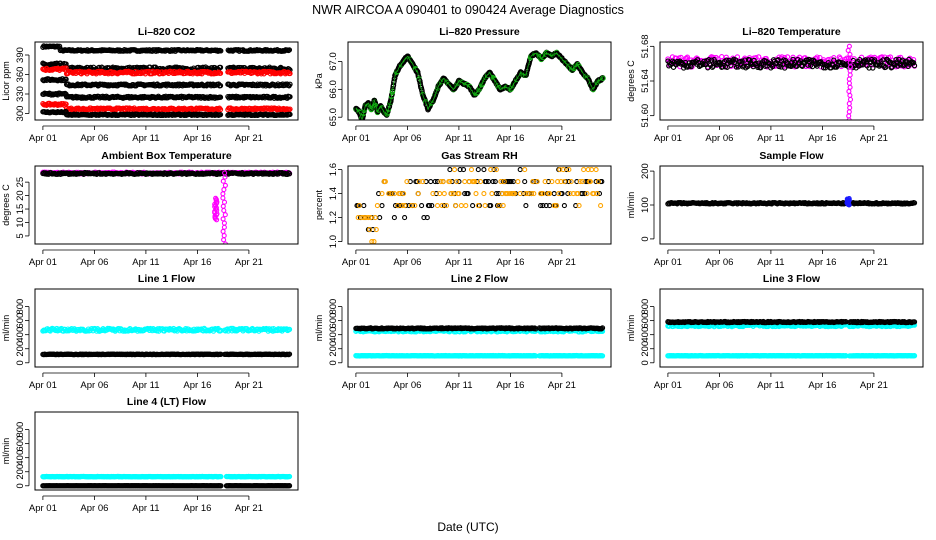 This screenshot has height=540, width=936. Describe the element at coordinates (289, 50) in the screenshot. I see `point-high-standard` at that location.